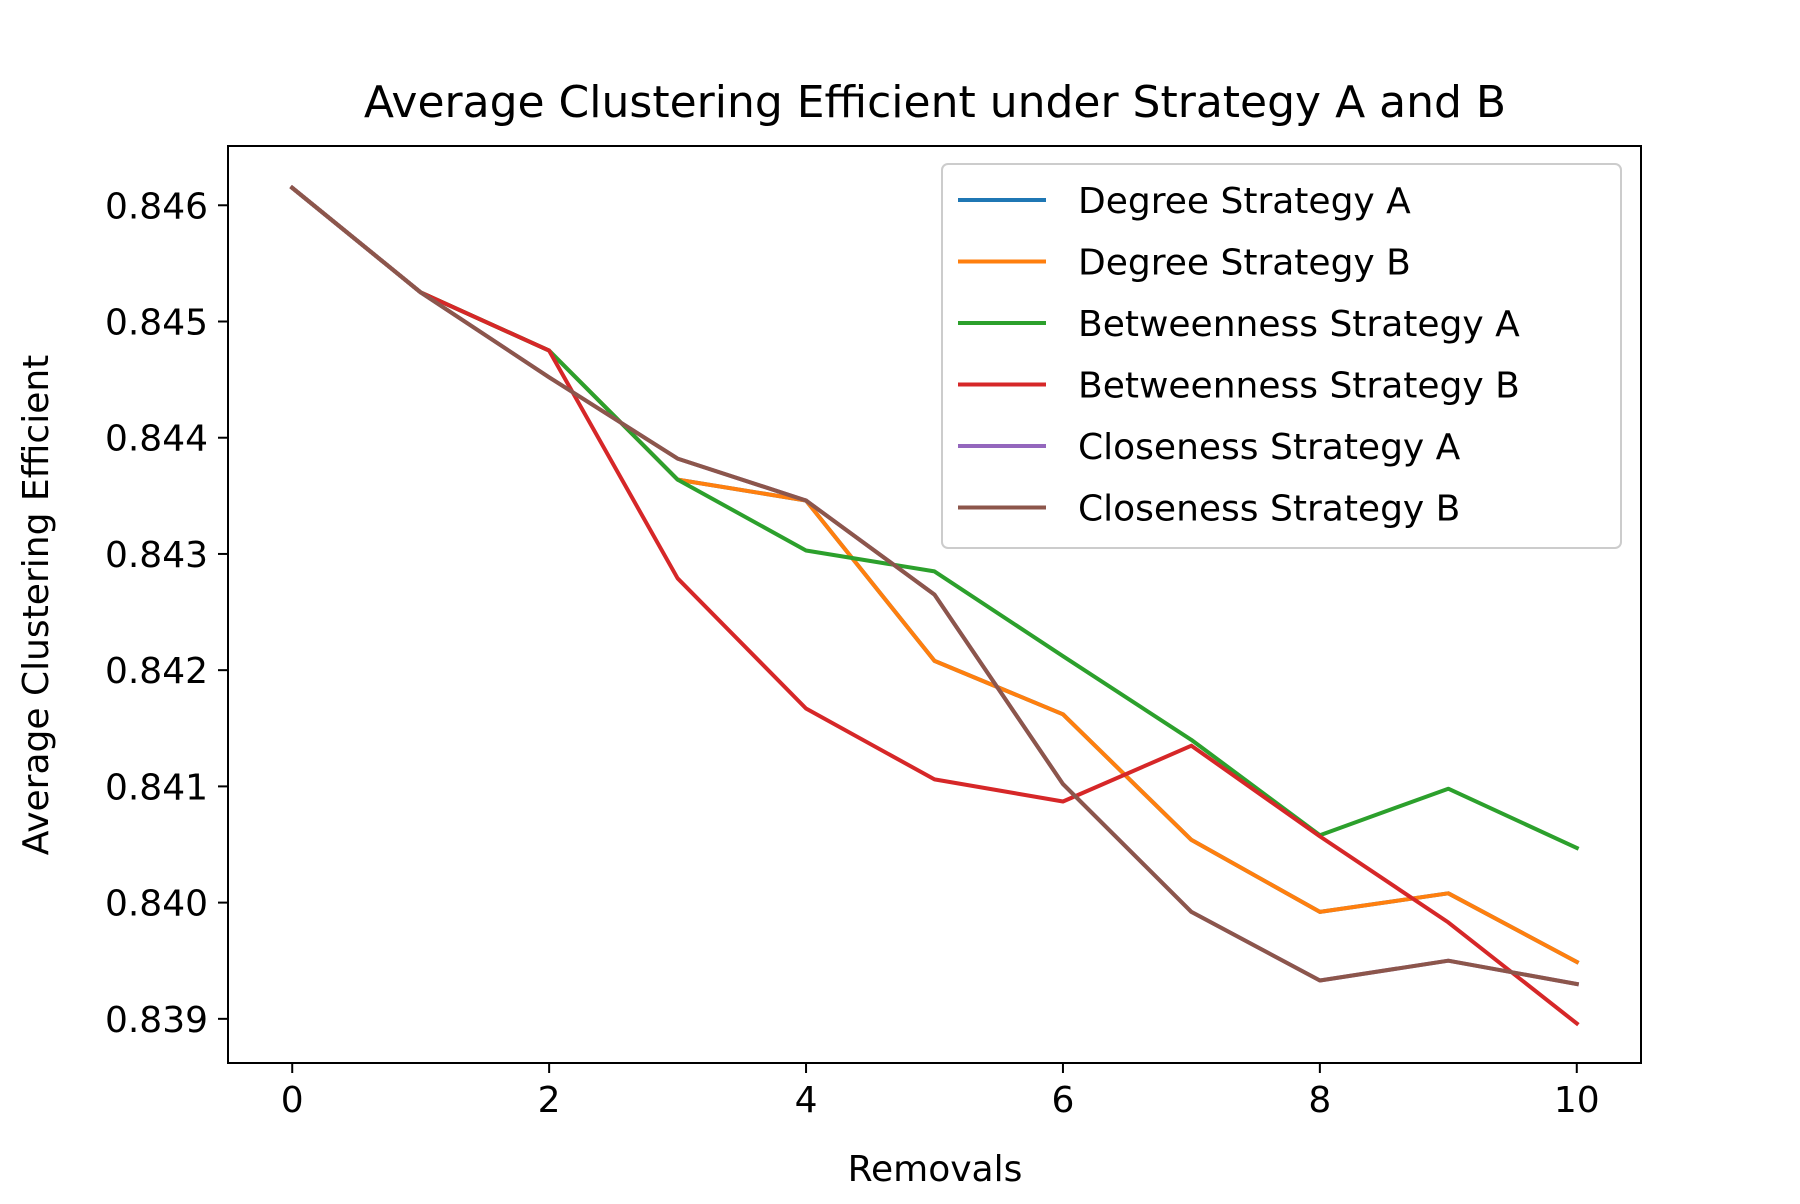 This screenshot has height=1204, width=1800. Describe the element at coordinates (156, 904) in the screenshot. I see `y-tick-label: 0.840` at that location.